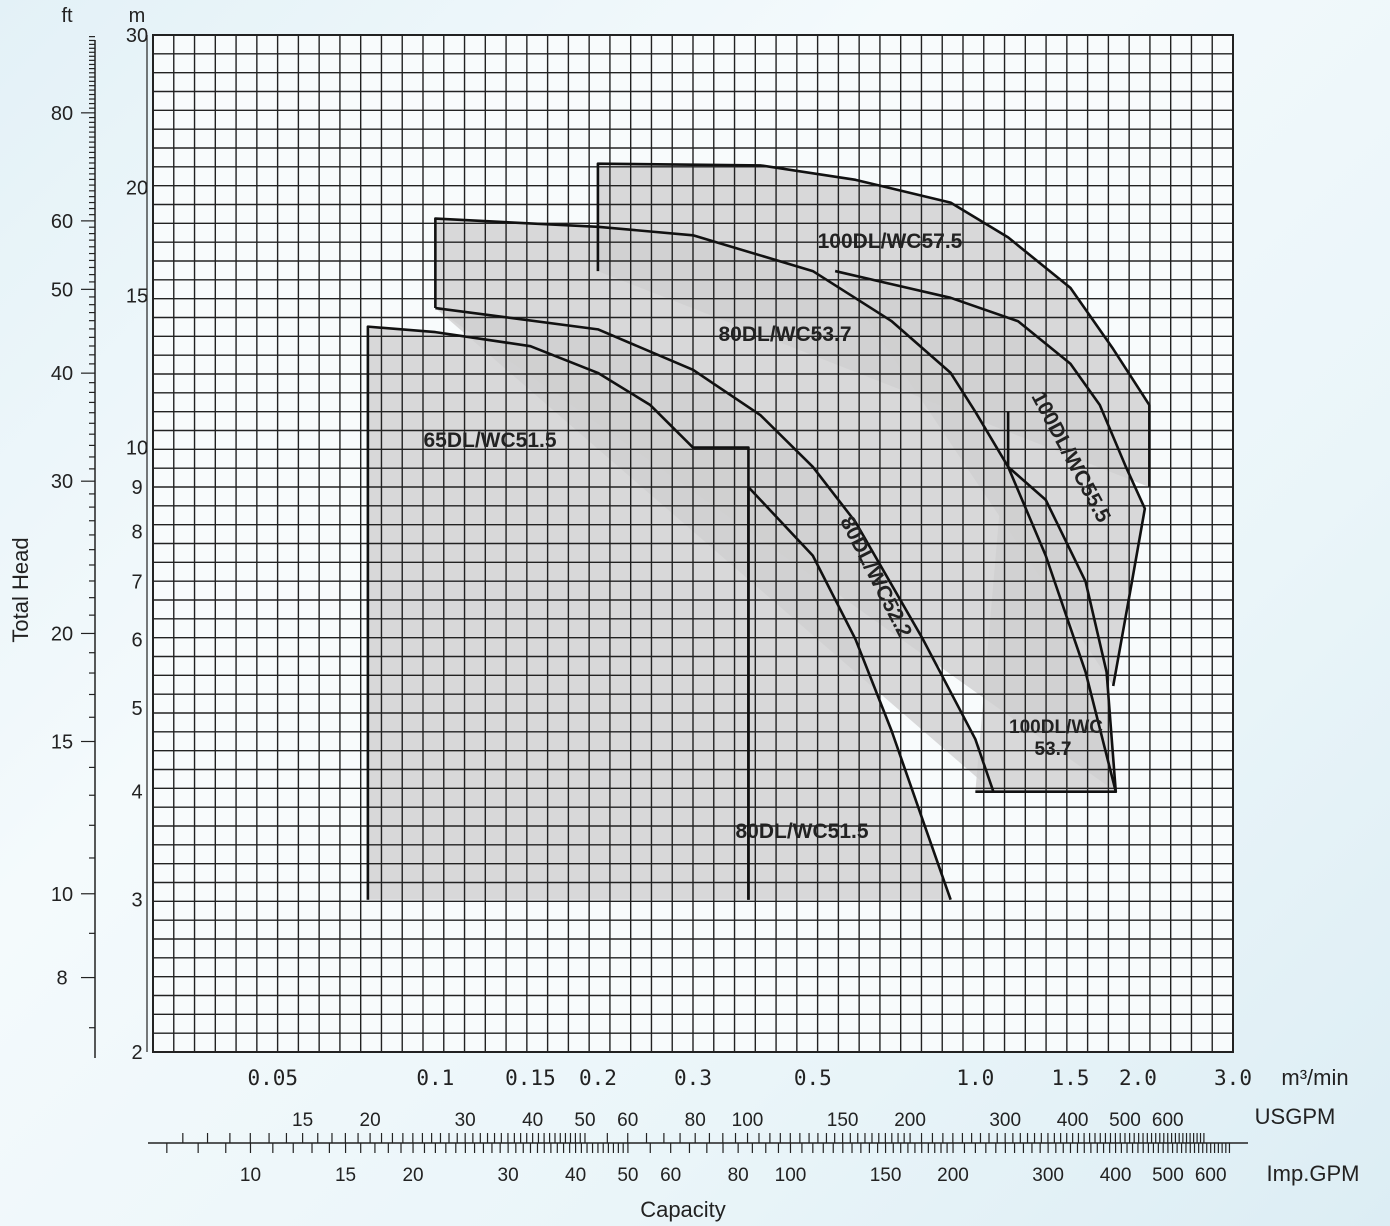 This screenshot has height=1226, width=1390. I want to click on y-tick-ft: 50, so click(62, 290).